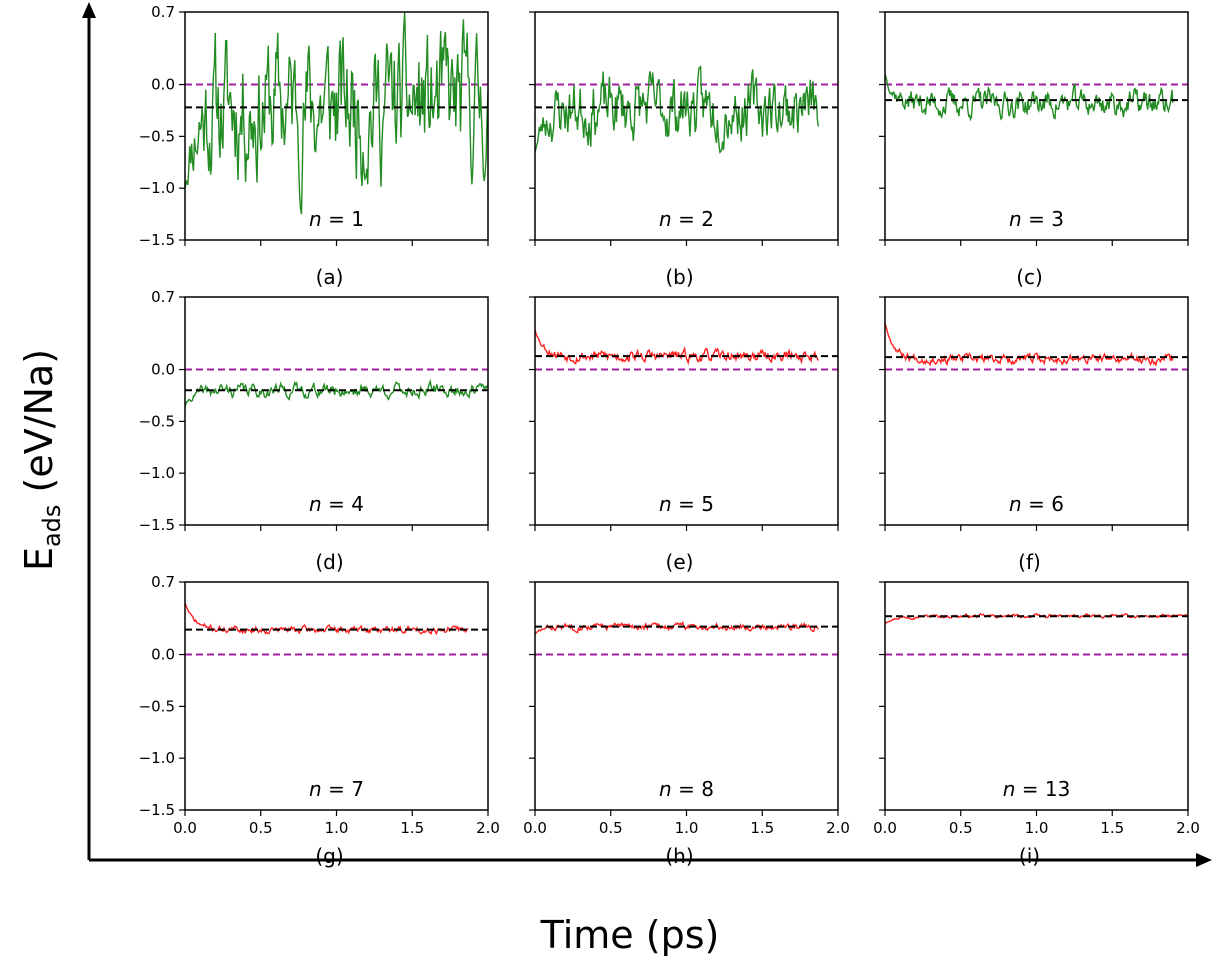 The width and height of the screenshot is (1217, 967). Describe the element at coordinates (89, 431) in the screenshot. I see `figure-y-arrow` at that location.